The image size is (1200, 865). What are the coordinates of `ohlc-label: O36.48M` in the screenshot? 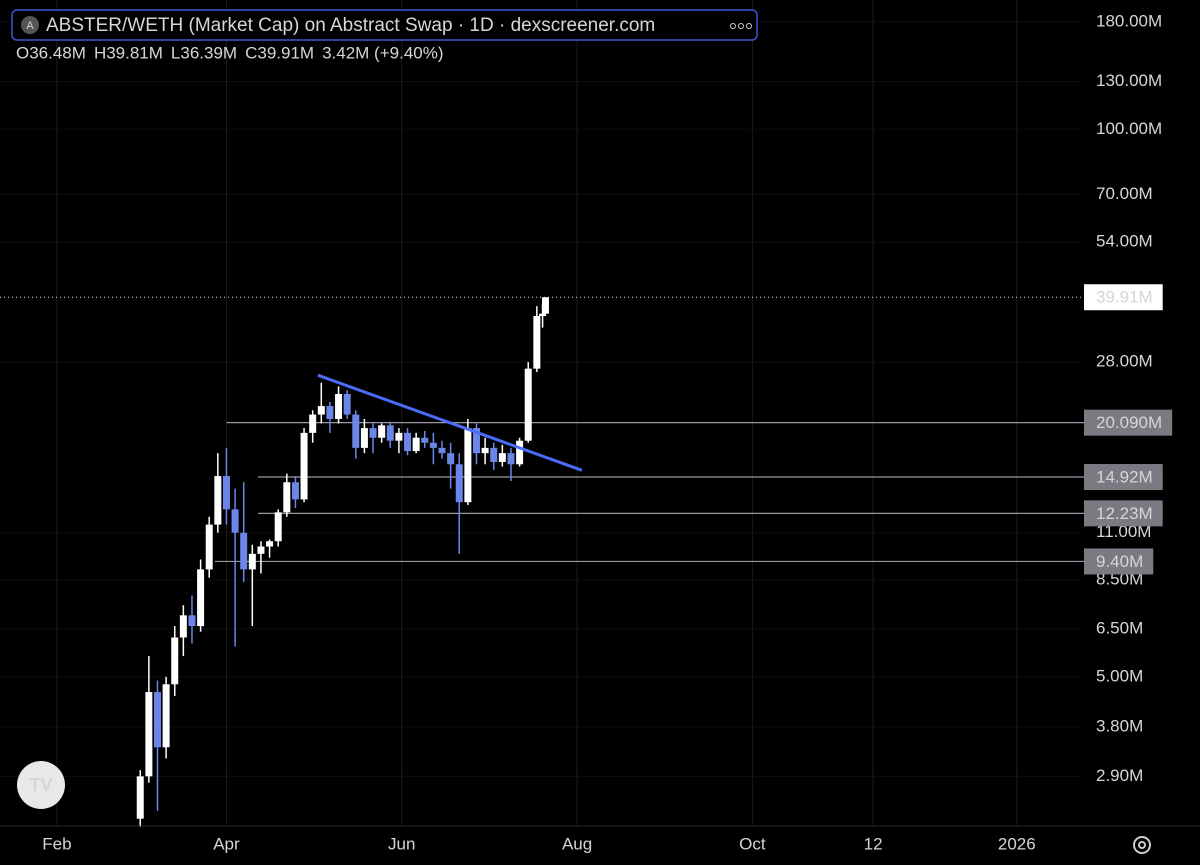 It's located at (51, 52).